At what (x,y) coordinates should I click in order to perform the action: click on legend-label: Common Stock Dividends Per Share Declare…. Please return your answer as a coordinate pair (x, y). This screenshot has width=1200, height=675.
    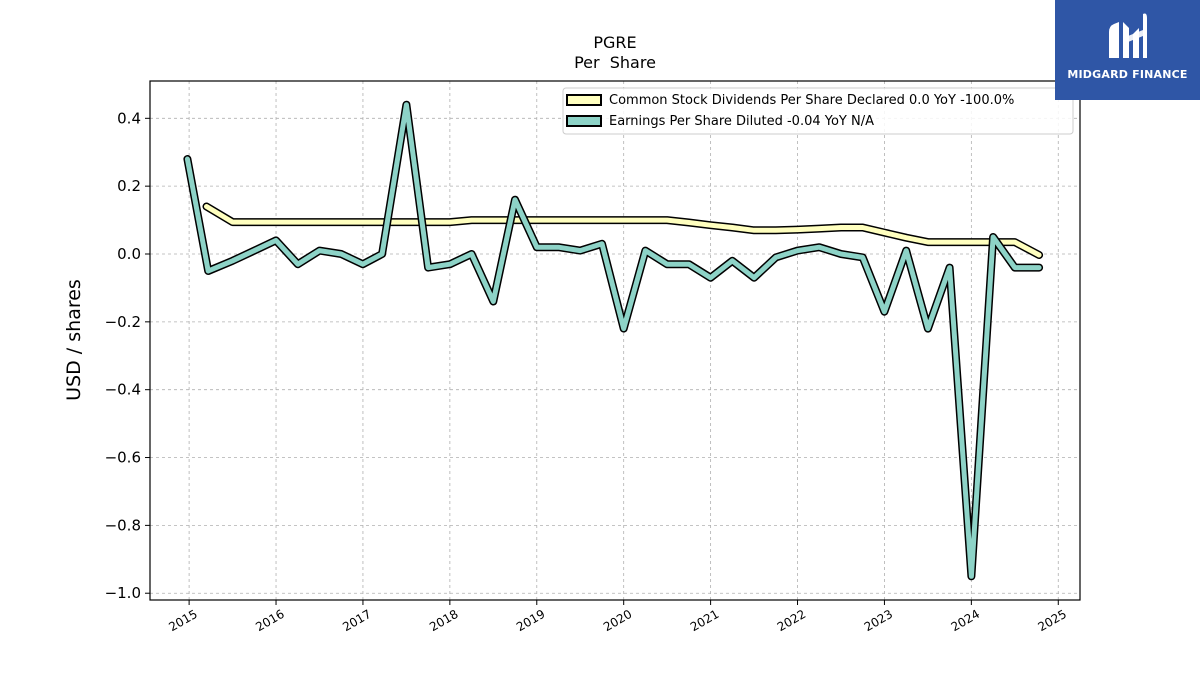
    Looking at the image, I should click on (811, 100).